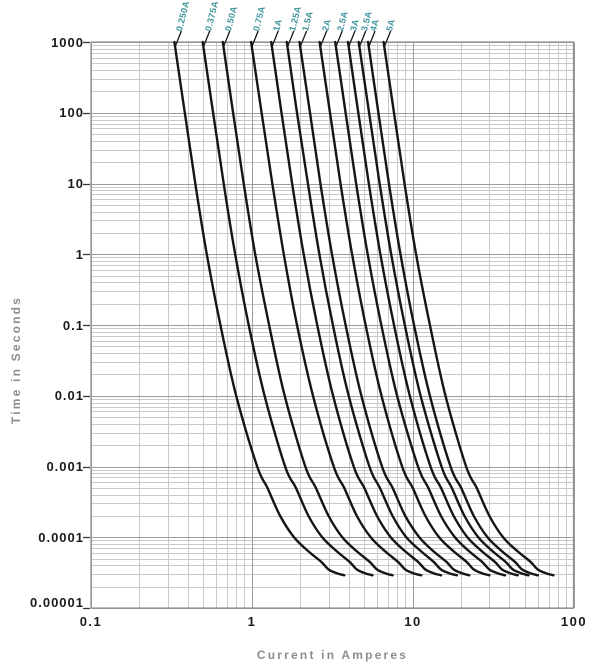 The width and height of the screenshot is (613, 670). What do you see at coordinates (75, 183) in the screenshot?
I see `y-tick-label: 10` at bounding box center [75, 183].